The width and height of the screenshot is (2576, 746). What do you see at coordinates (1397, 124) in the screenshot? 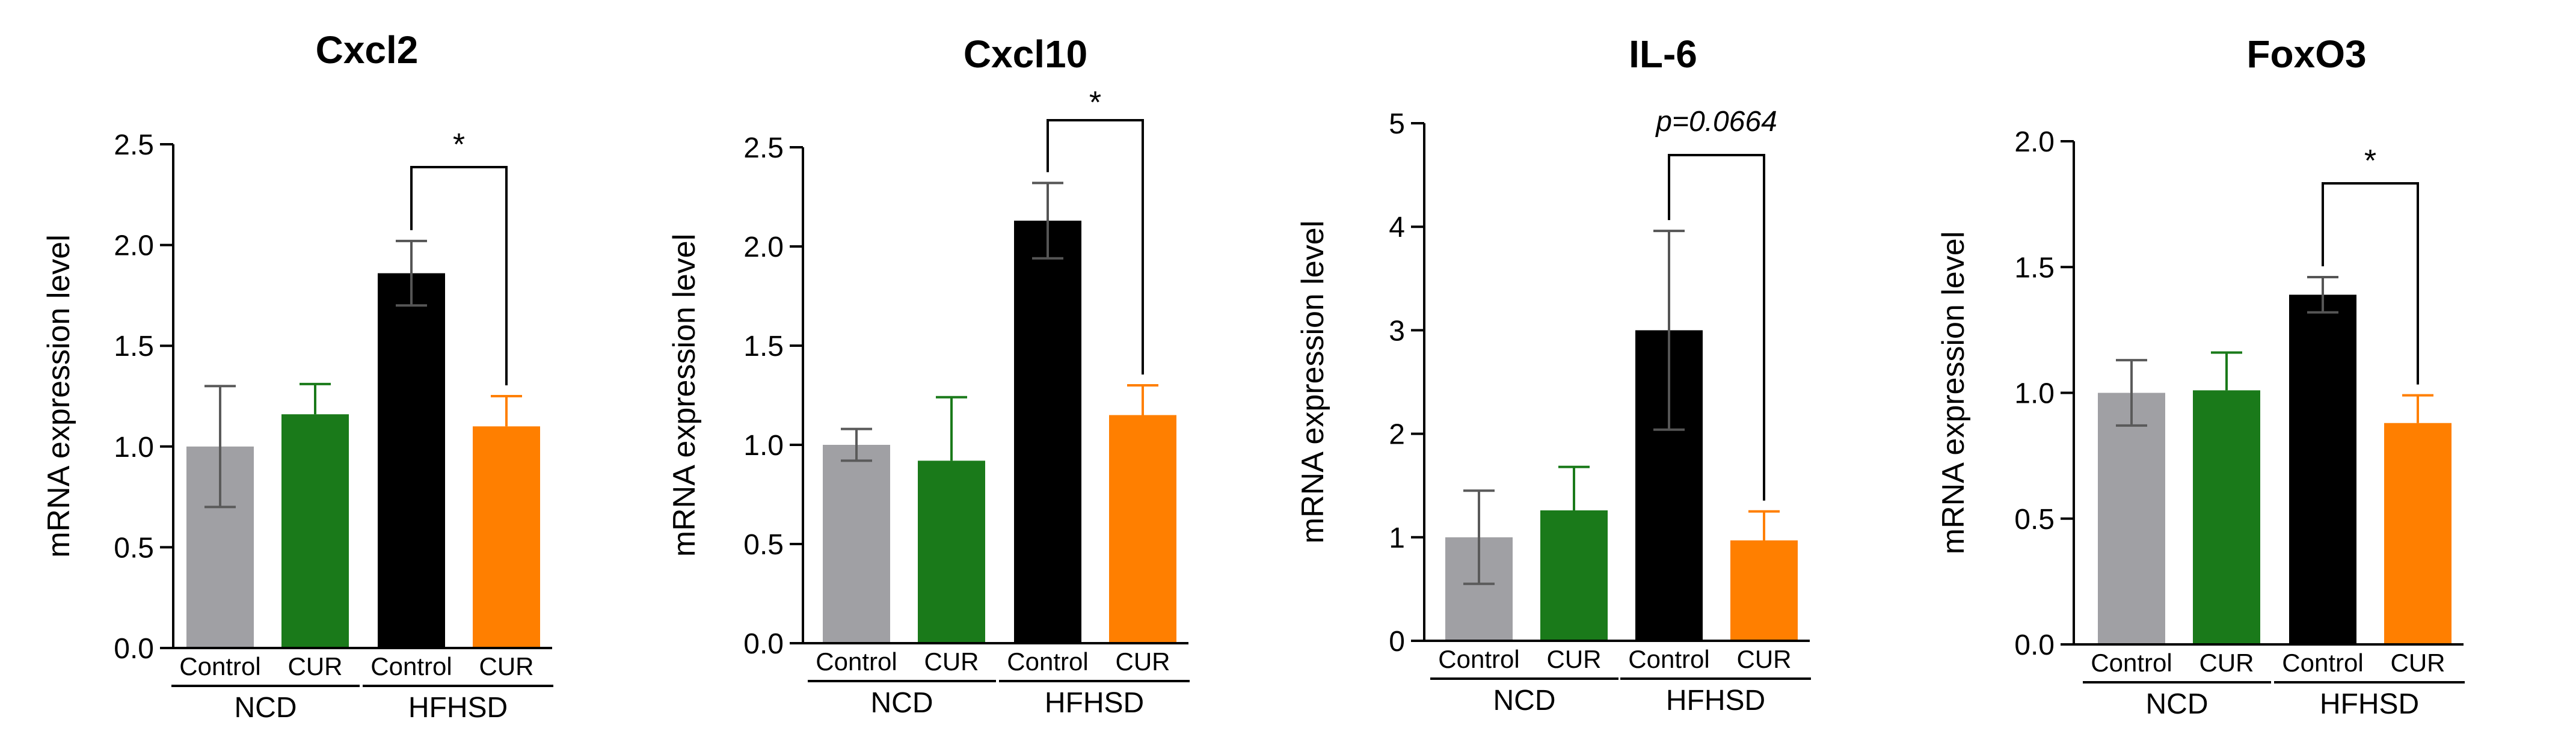
I see `y-tick-label: 5` at bounding box center [1397, 124].